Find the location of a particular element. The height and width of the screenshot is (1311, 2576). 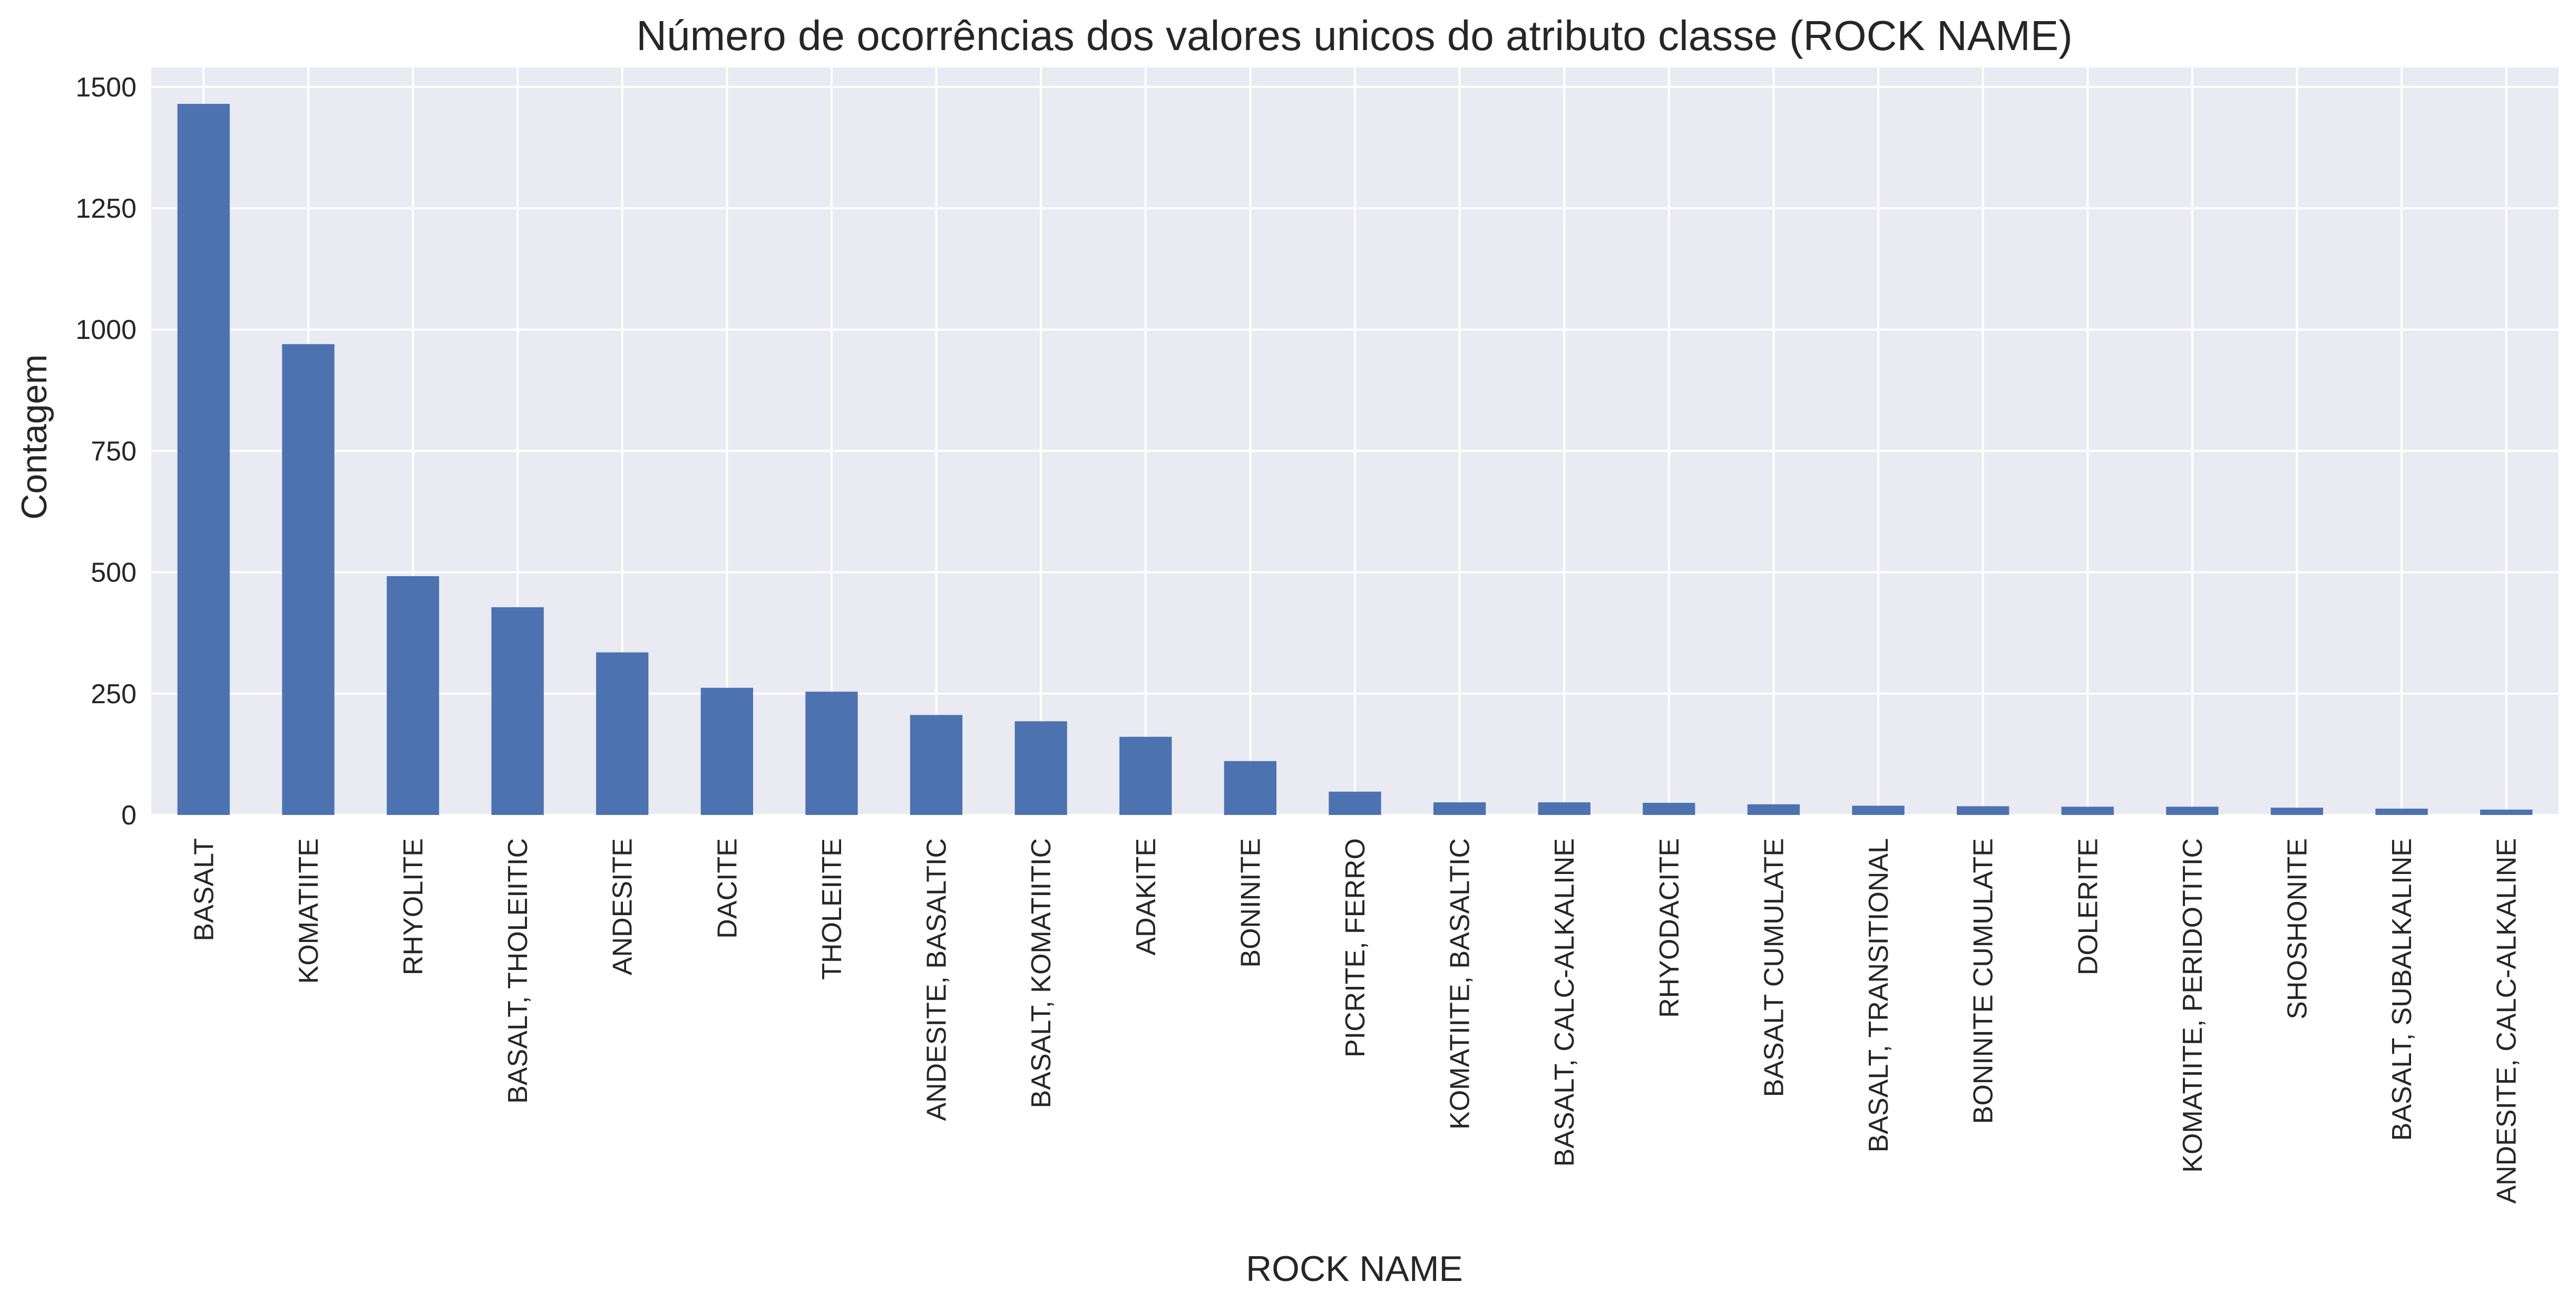

x-tick-label: BONINITE CUMULATE is located at coordinates (1983, 981).